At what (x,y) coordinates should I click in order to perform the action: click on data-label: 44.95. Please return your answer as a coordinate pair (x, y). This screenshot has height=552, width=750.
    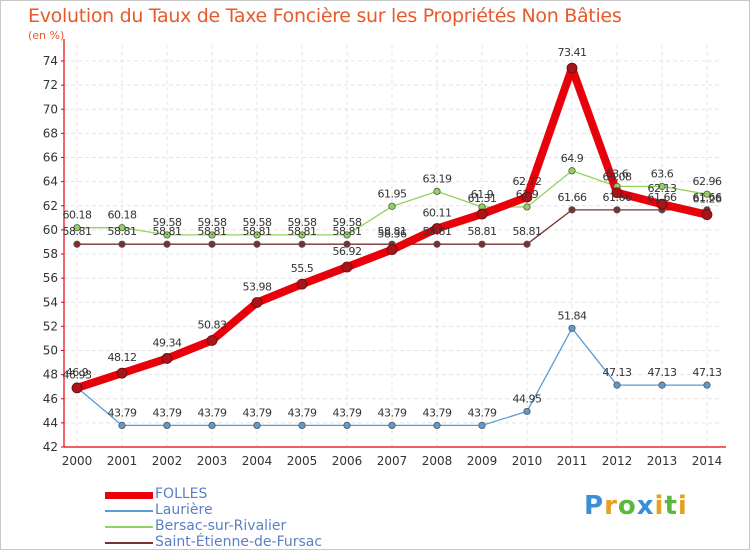
    Looking at the image, I should click on (527, 398).